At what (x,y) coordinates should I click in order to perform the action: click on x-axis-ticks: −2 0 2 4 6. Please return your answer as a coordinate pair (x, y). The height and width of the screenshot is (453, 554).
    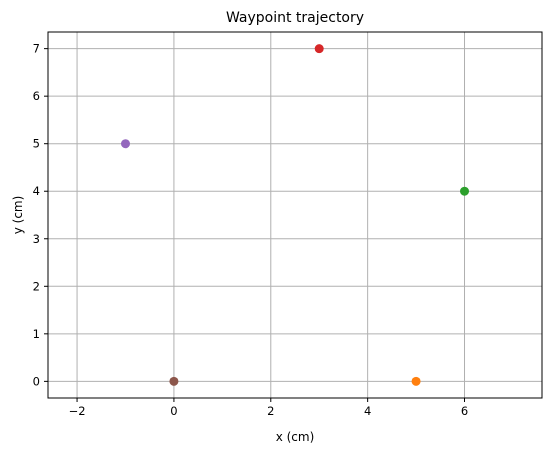
    Looking at the image, I should click on (268, 408).